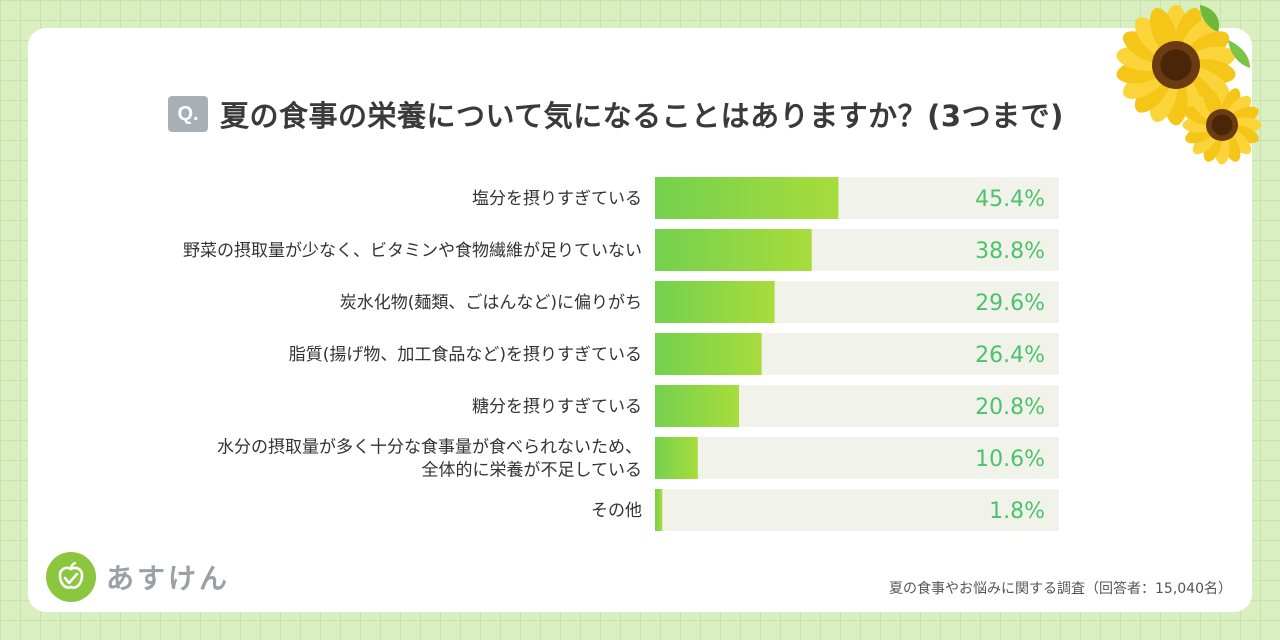  I want to click on brand-logo: あすけん, so click(138, 577).